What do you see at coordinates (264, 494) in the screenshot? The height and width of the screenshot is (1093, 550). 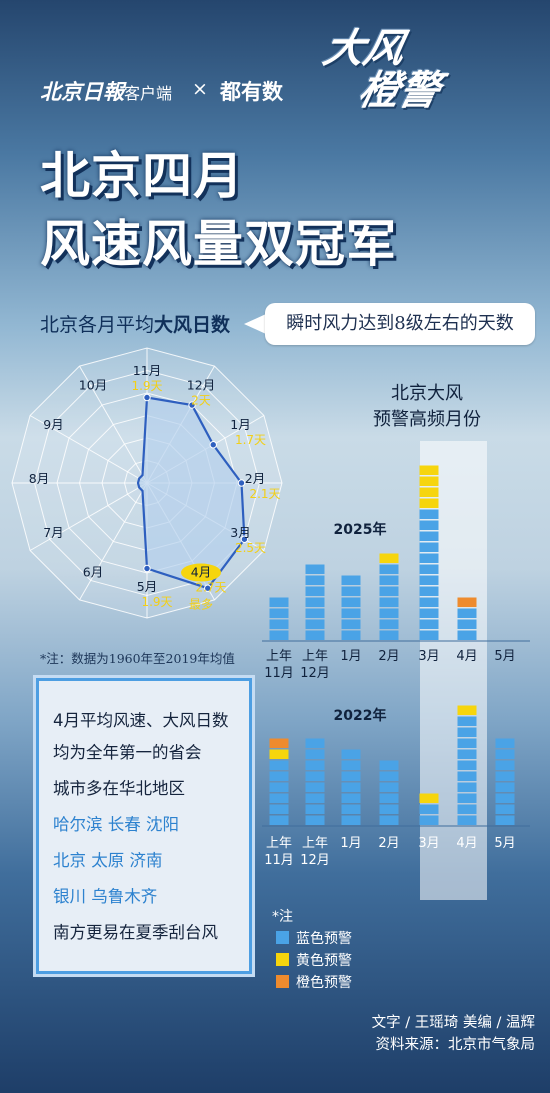 I see `radar-value-label: 2.1天` at bounding box center [264, 494].